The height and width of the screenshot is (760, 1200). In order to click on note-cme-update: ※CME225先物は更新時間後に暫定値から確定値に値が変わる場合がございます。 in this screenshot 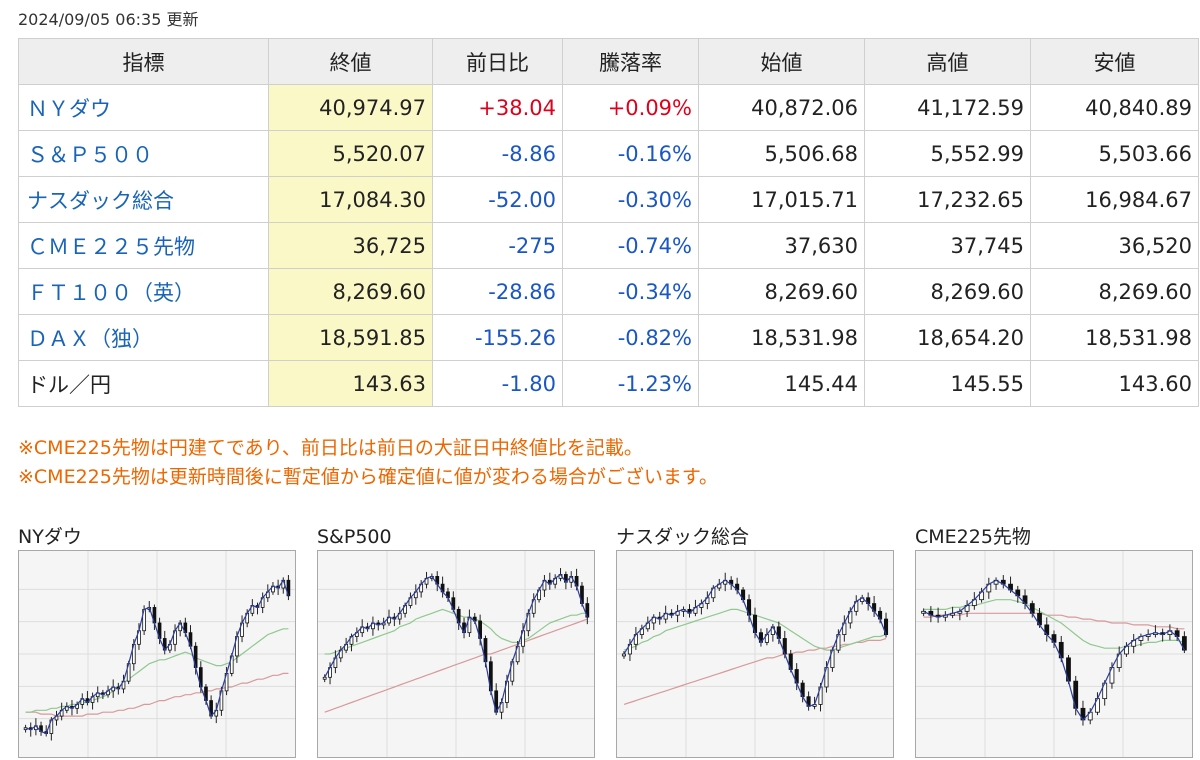, I will do `click(368, 477)`.